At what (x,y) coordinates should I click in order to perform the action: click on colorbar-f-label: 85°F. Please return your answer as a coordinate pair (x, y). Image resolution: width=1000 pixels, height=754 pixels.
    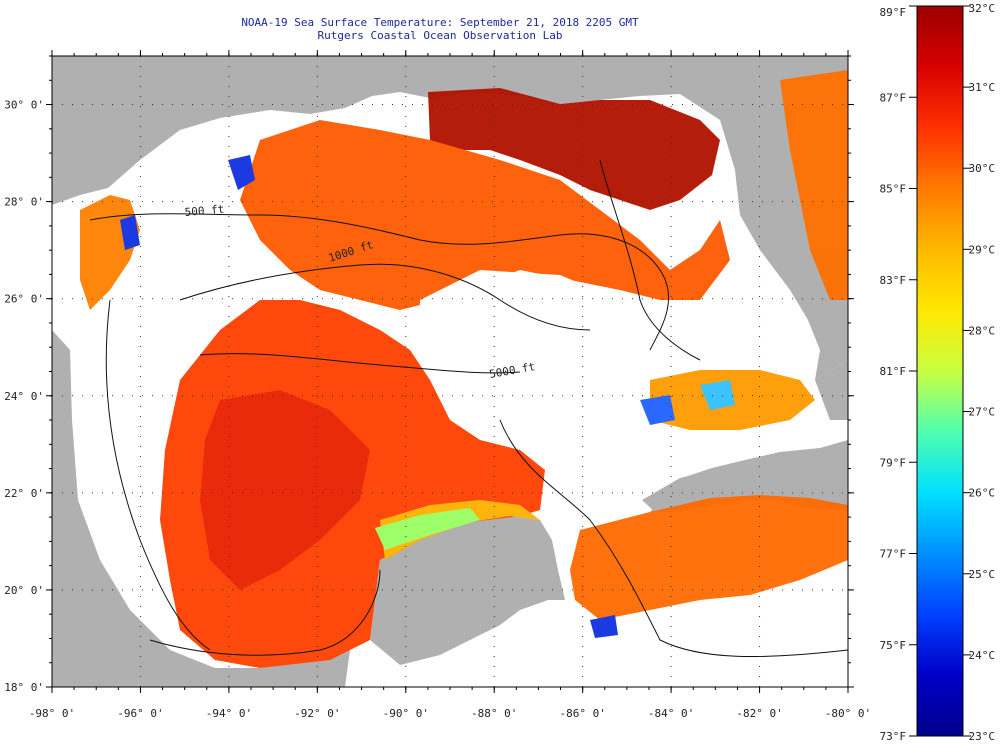
    Looking at the image, I should click on (893, 189).